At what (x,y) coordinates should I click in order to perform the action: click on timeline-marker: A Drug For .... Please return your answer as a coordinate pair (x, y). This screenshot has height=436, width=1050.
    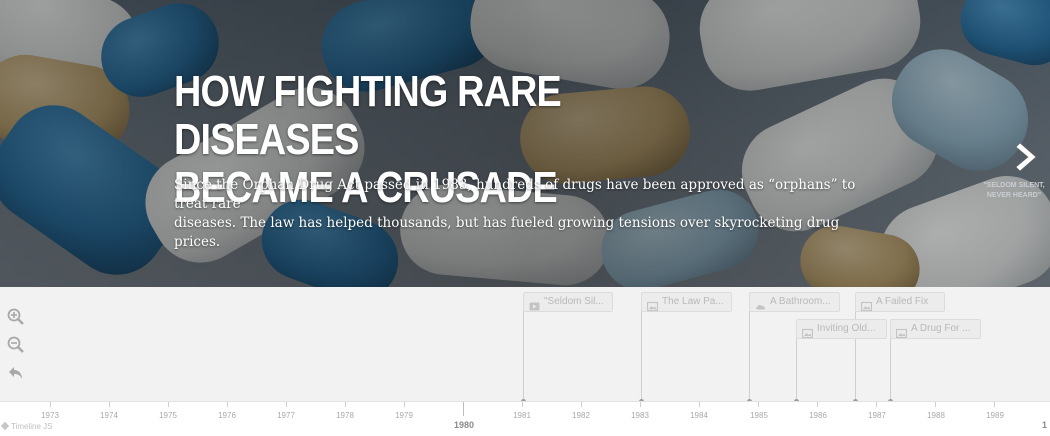
    Looking at the image, I should click on (935, 329).